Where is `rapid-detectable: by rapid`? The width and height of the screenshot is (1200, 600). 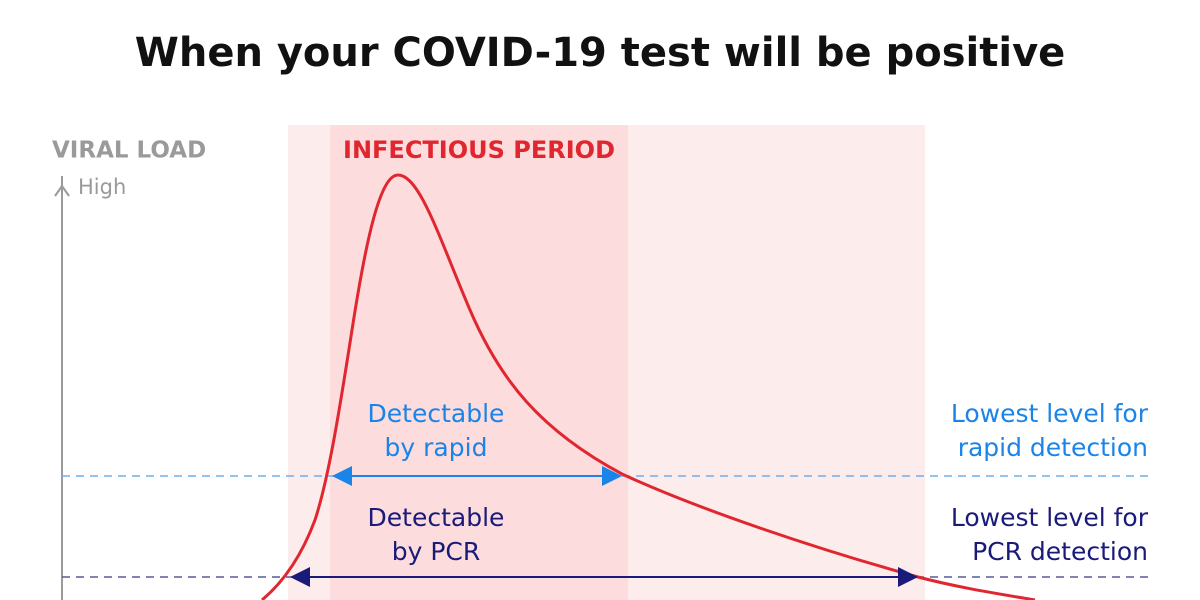 rapid-detectable: by rapid is located at coordinates (436, 447).